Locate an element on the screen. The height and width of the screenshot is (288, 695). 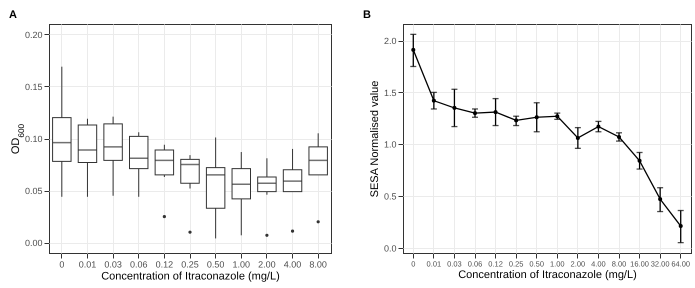
y-tick-label: 0.00 is located at coordinates (33, 243).